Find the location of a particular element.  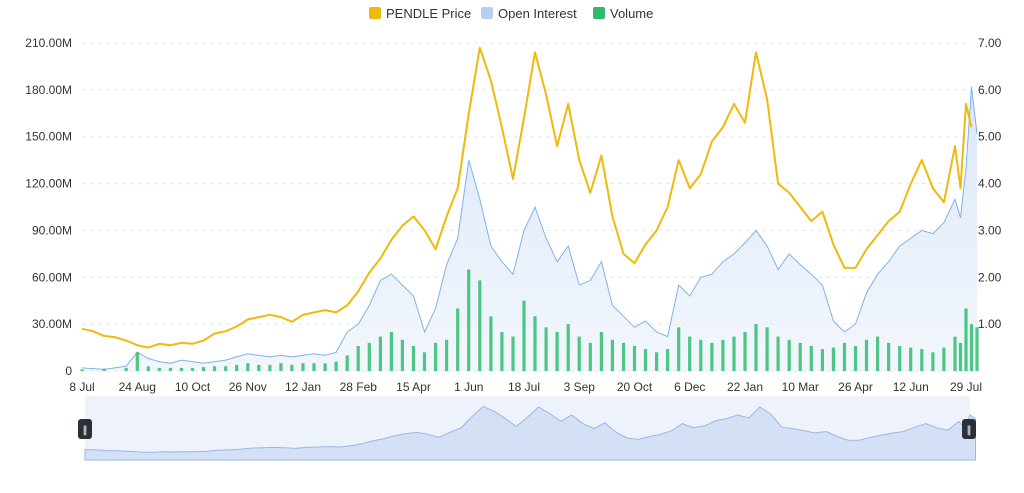

y-left-tick-label: 90.00M is located at coordinates (52, 230).